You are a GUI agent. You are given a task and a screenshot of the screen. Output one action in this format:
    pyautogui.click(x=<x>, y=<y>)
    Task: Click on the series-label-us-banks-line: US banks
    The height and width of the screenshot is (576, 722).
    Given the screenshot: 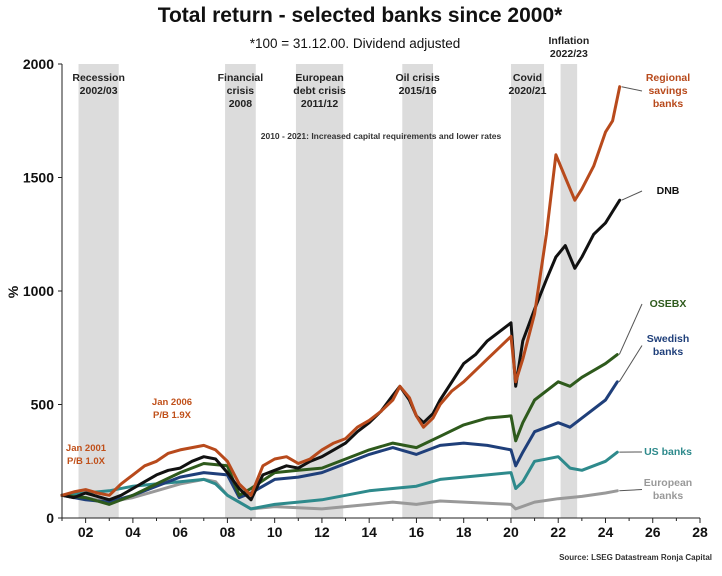 What is the action you would take?
    pyautogui.click(x=668, y=452)
    